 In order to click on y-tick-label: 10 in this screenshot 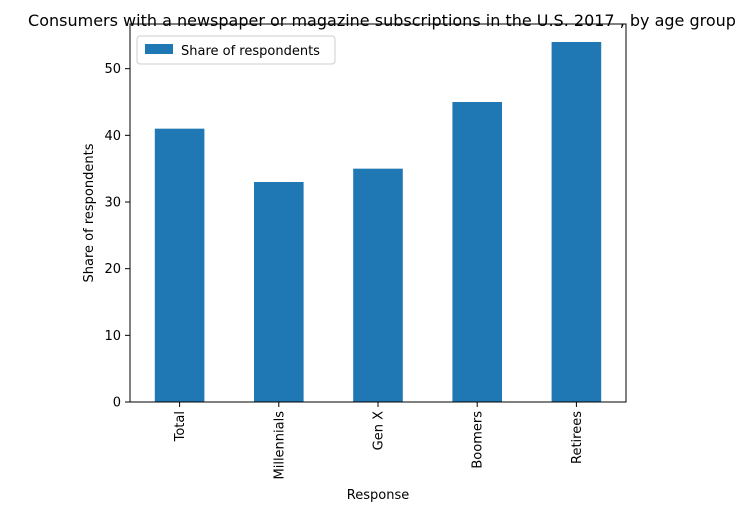, I will do `click(112, 336)`.